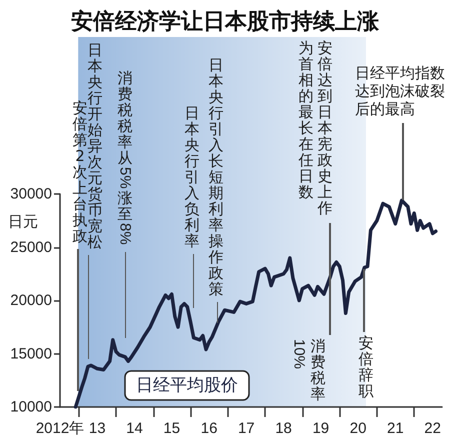 This screenshot has height=445, width=450. What do you see at coordinates (125, 156) in the screenshot?
I see `text: 消费税税率从5%涨至8%` at bounding box center [125, 156].